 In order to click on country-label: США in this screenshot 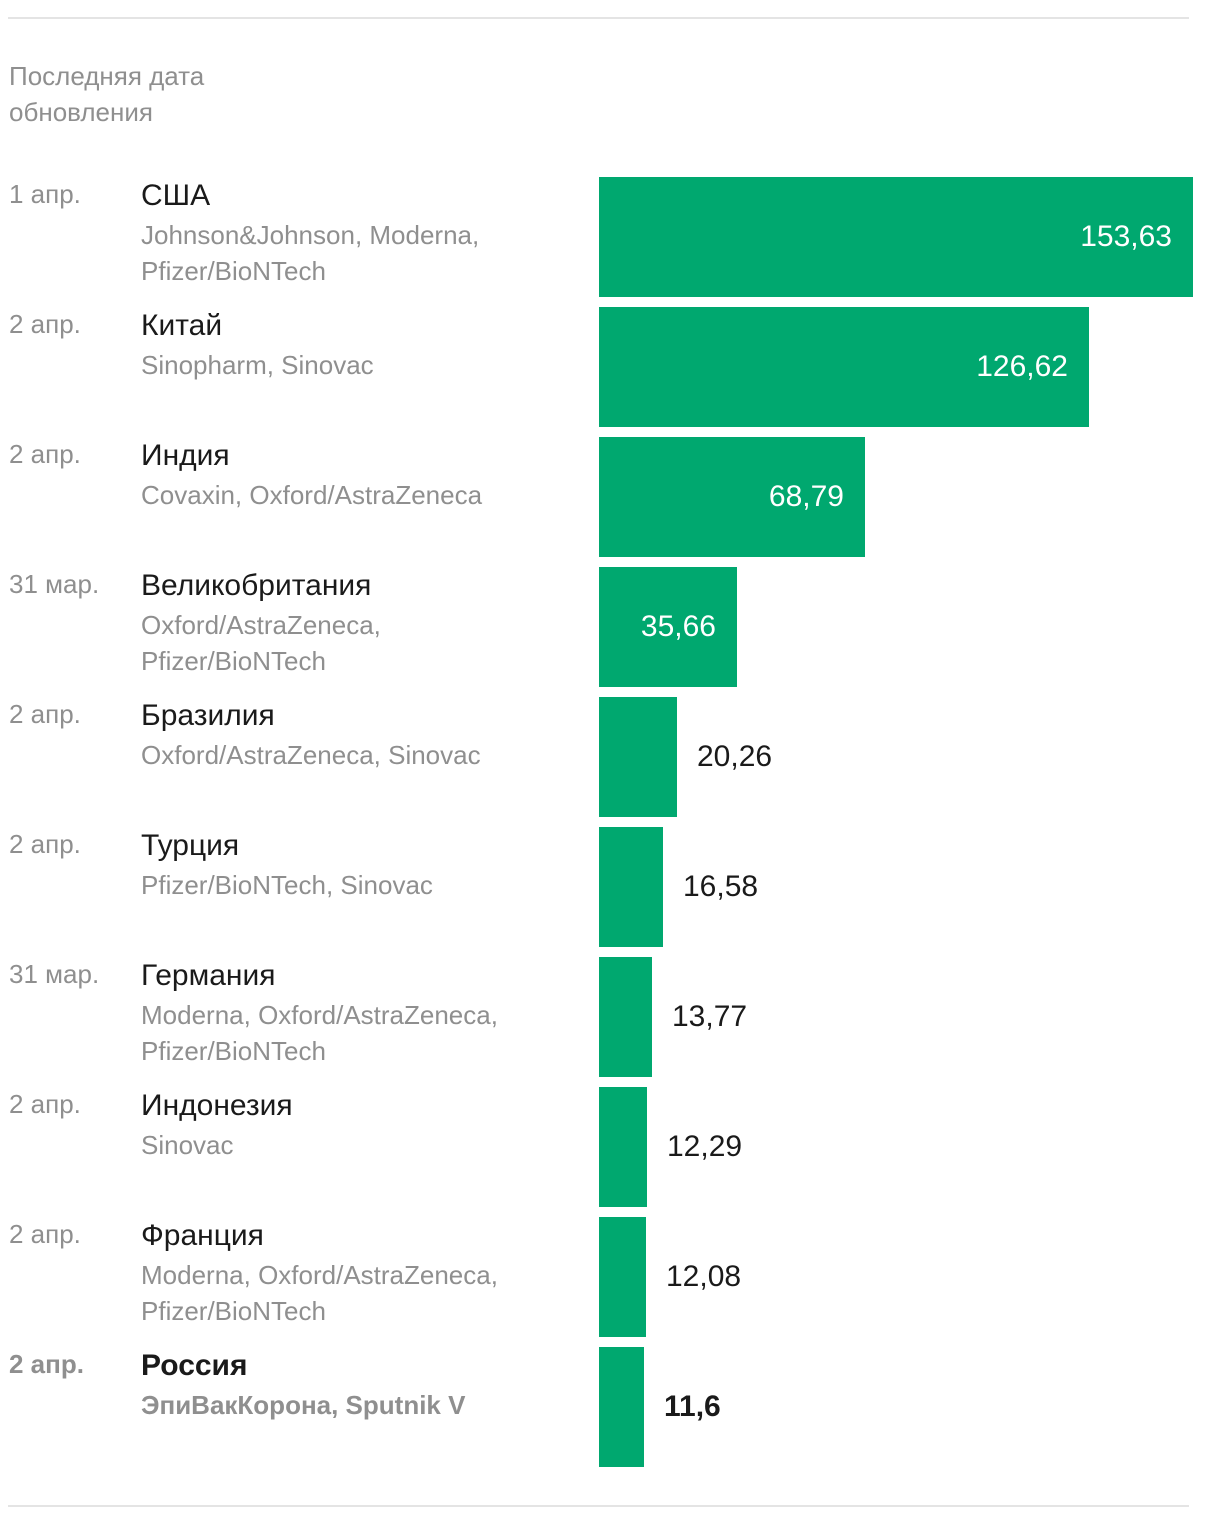, I will do `click(176, 195)`.